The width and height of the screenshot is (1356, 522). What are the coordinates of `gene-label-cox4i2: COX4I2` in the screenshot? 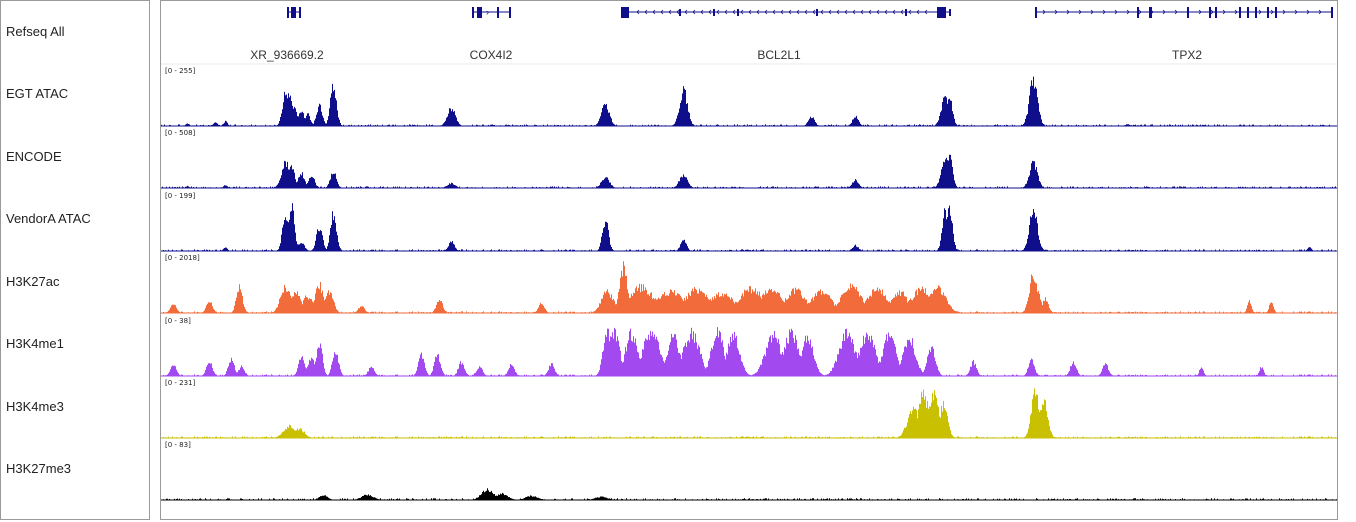 It's located at (491, 55).